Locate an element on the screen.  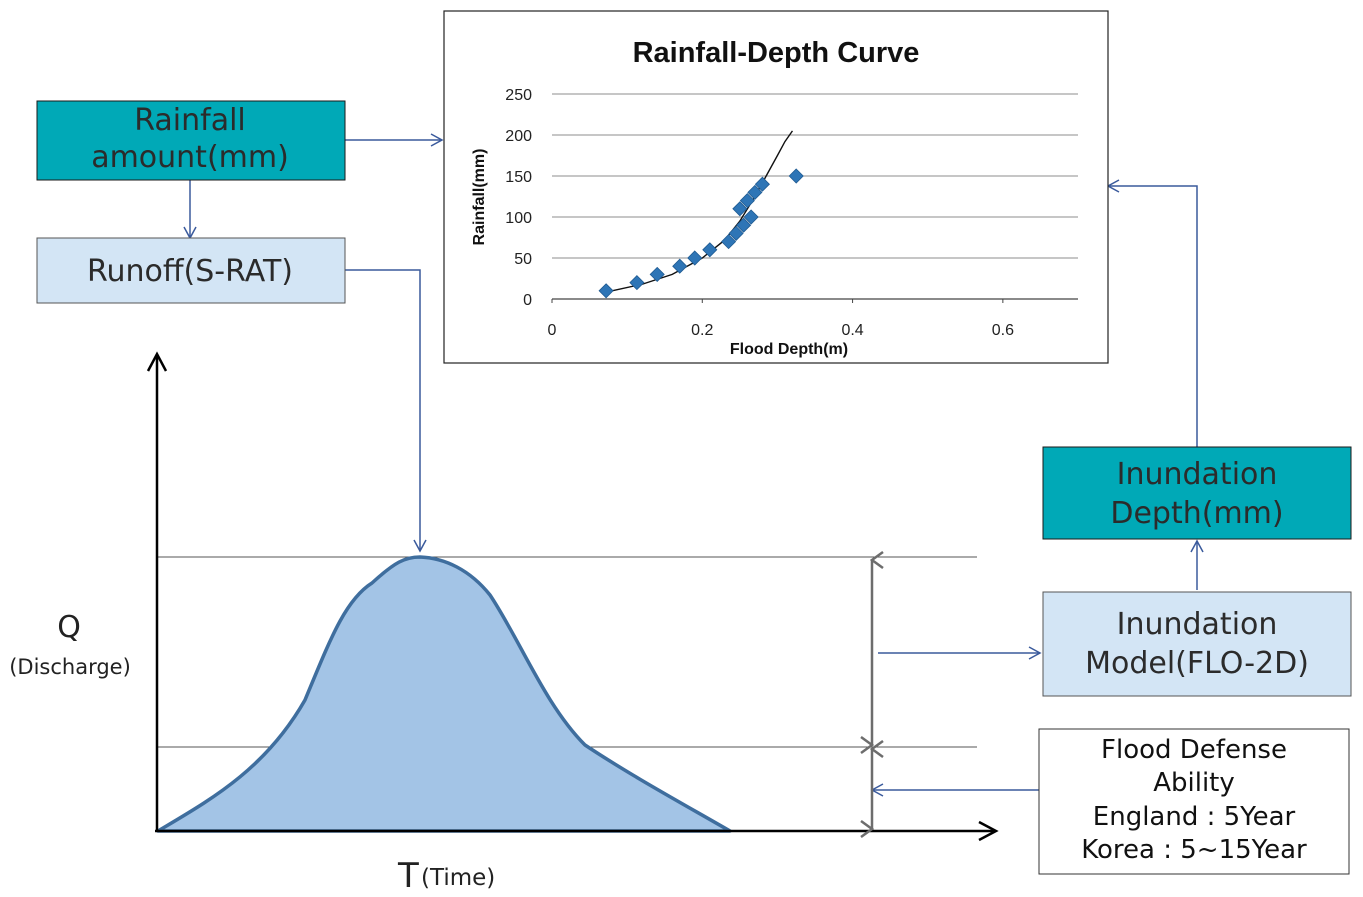
runoff-box: Runoff(S-RAT) is located at coordinates (191, 270).